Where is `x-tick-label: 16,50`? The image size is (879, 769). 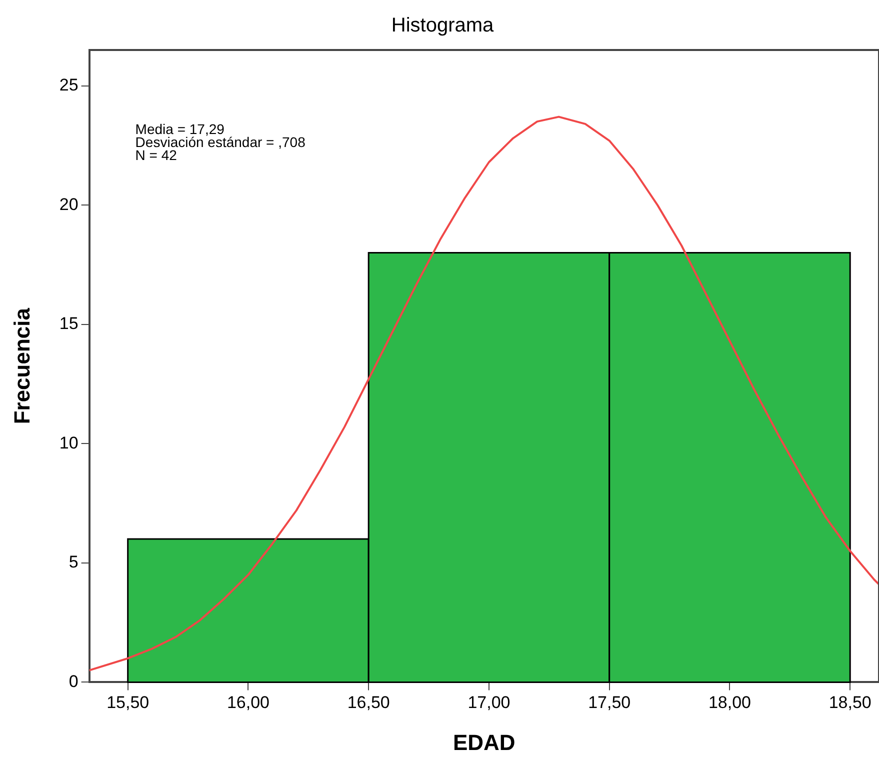
x-tick-label: 16,50 is located at coordinates (368, 702).